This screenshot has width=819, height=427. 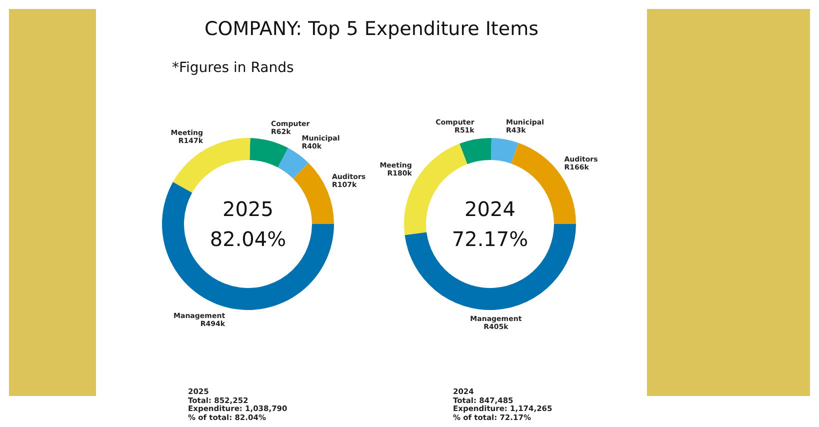 What do you see at coordinates (490, 239) in the screenshot?
I see `text: 72.17%` at bounding box center [490, 239].